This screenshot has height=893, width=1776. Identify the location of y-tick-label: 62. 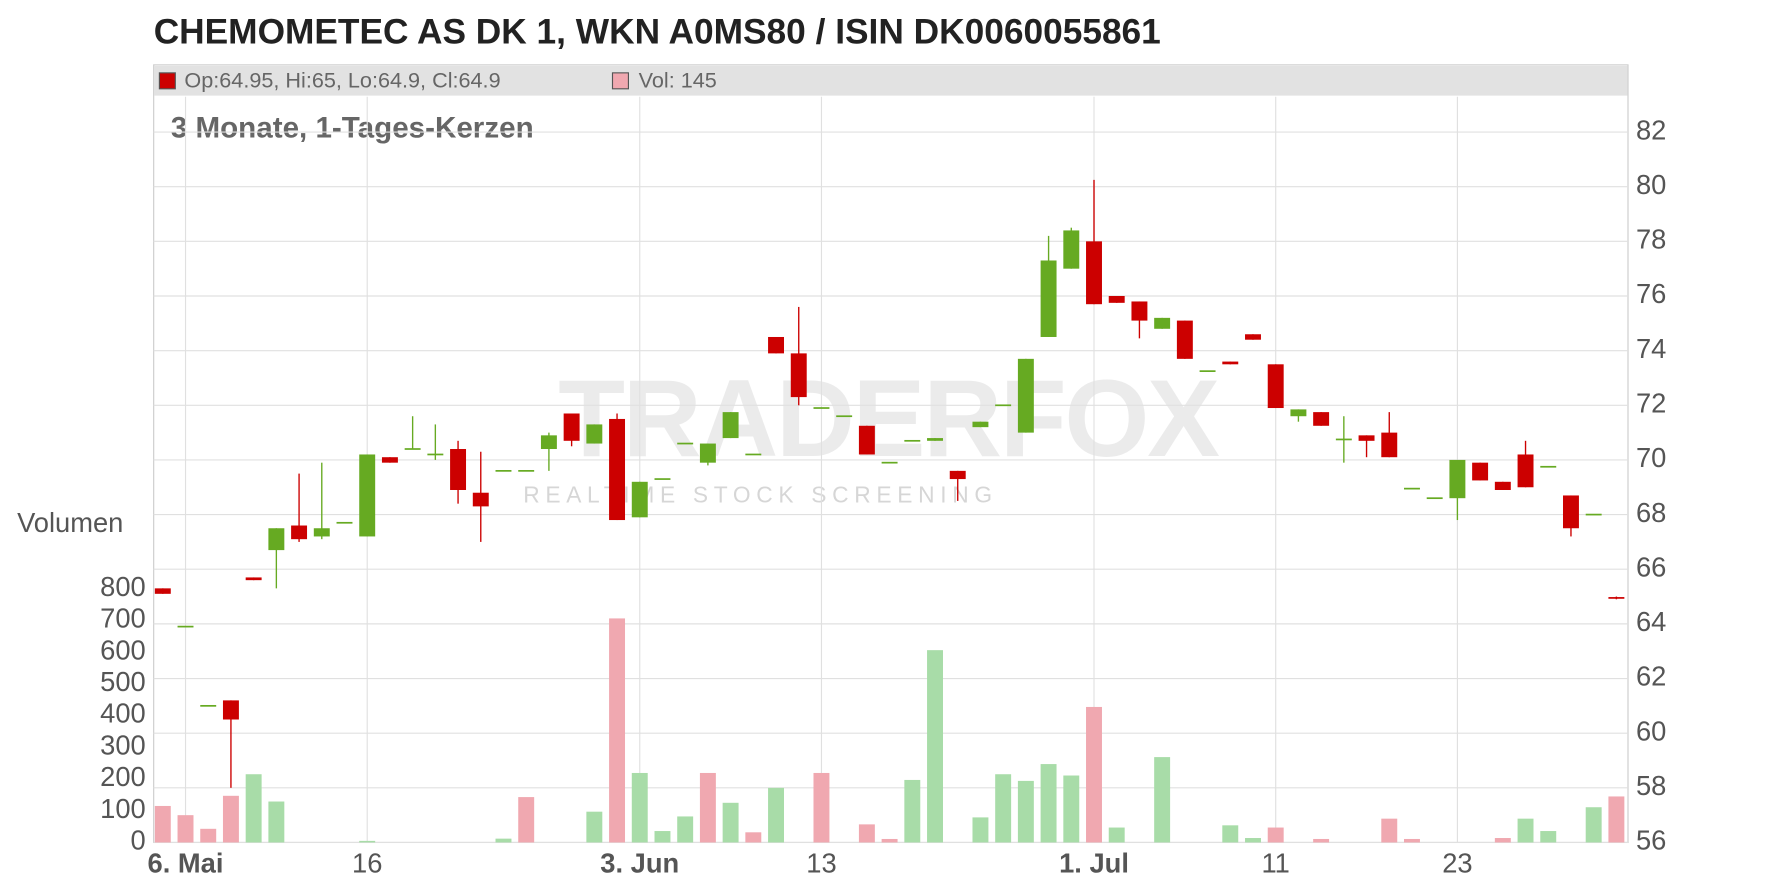
(1651, 676).